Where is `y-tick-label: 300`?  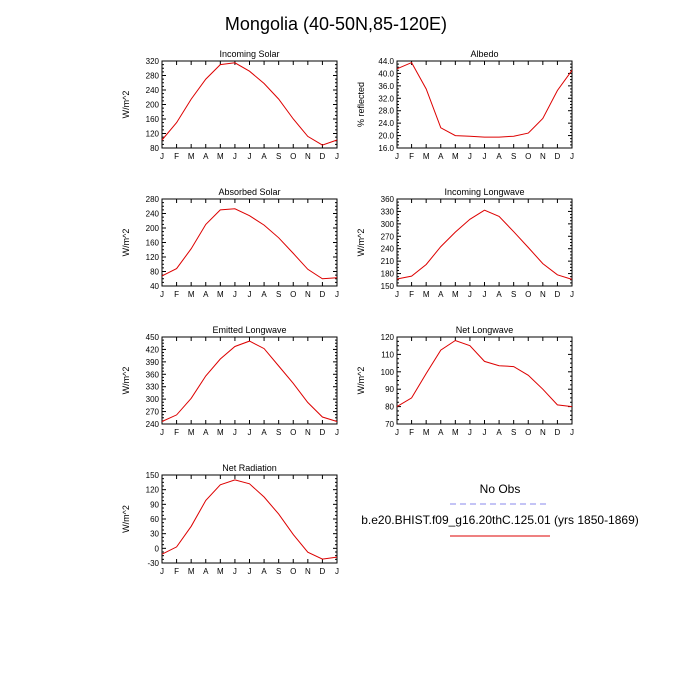
y-tick-label: 300 is located at coordinates (153, 399).